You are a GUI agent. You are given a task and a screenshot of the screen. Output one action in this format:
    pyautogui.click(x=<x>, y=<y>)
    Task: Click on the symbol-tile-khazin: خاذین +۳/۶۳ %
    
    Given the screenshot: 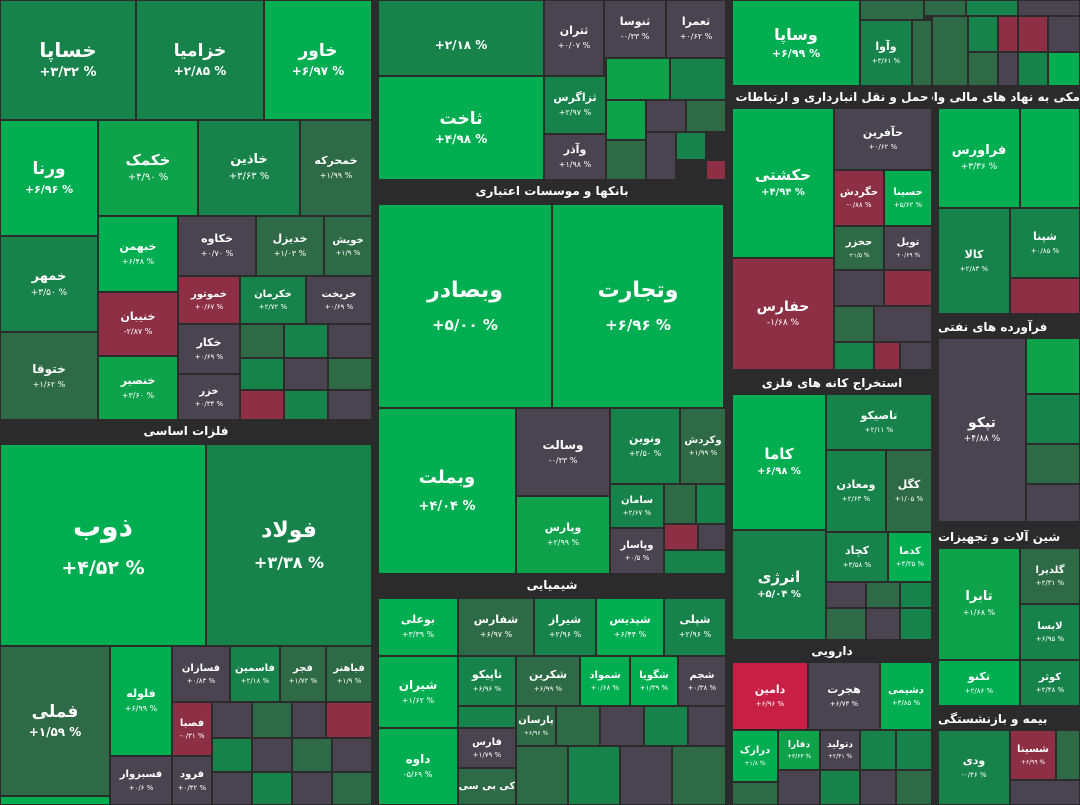 What is the action you would take?
    pyautogui.click(x=249, y=168)
    